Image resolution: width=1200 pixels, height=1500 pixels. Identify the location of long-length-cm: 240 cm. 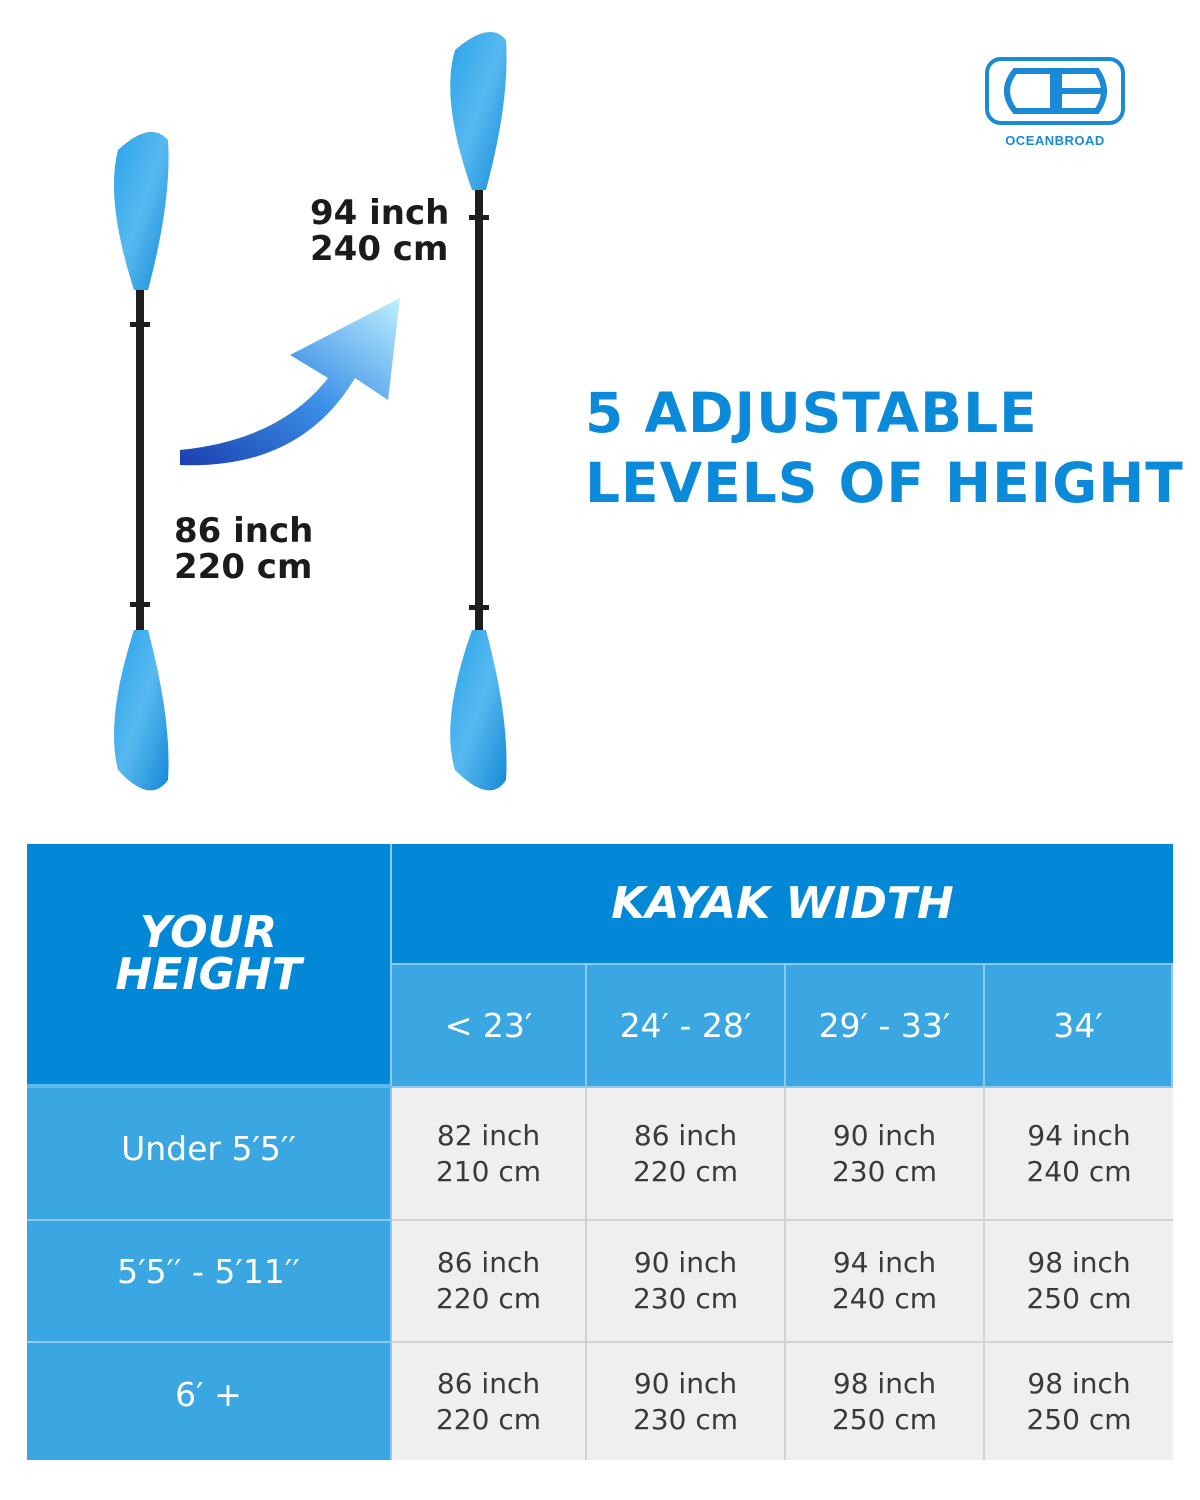
(379, 249).